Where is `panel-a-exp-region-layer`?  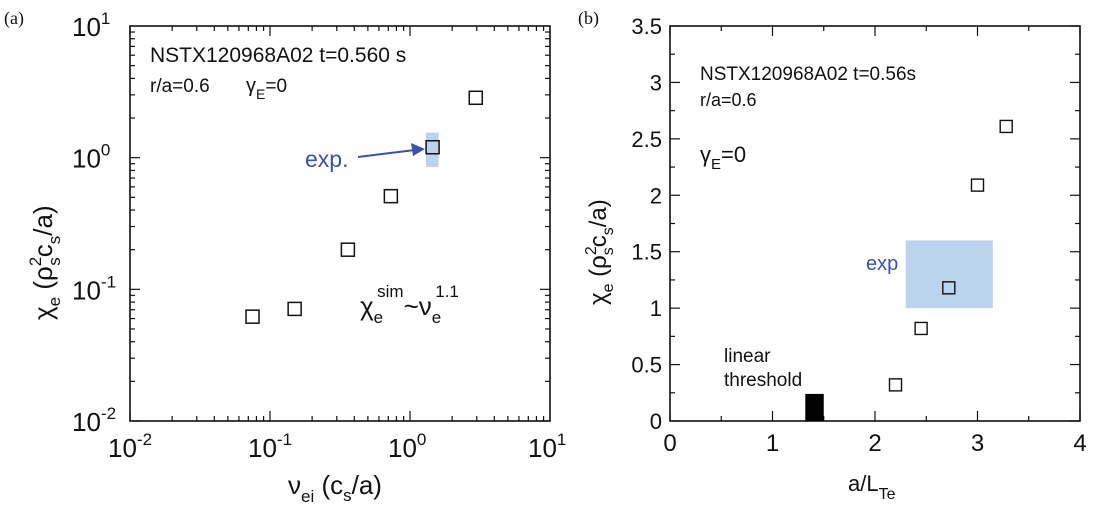 panel-a-exp-region-layer is located at coordinates (432, 149).